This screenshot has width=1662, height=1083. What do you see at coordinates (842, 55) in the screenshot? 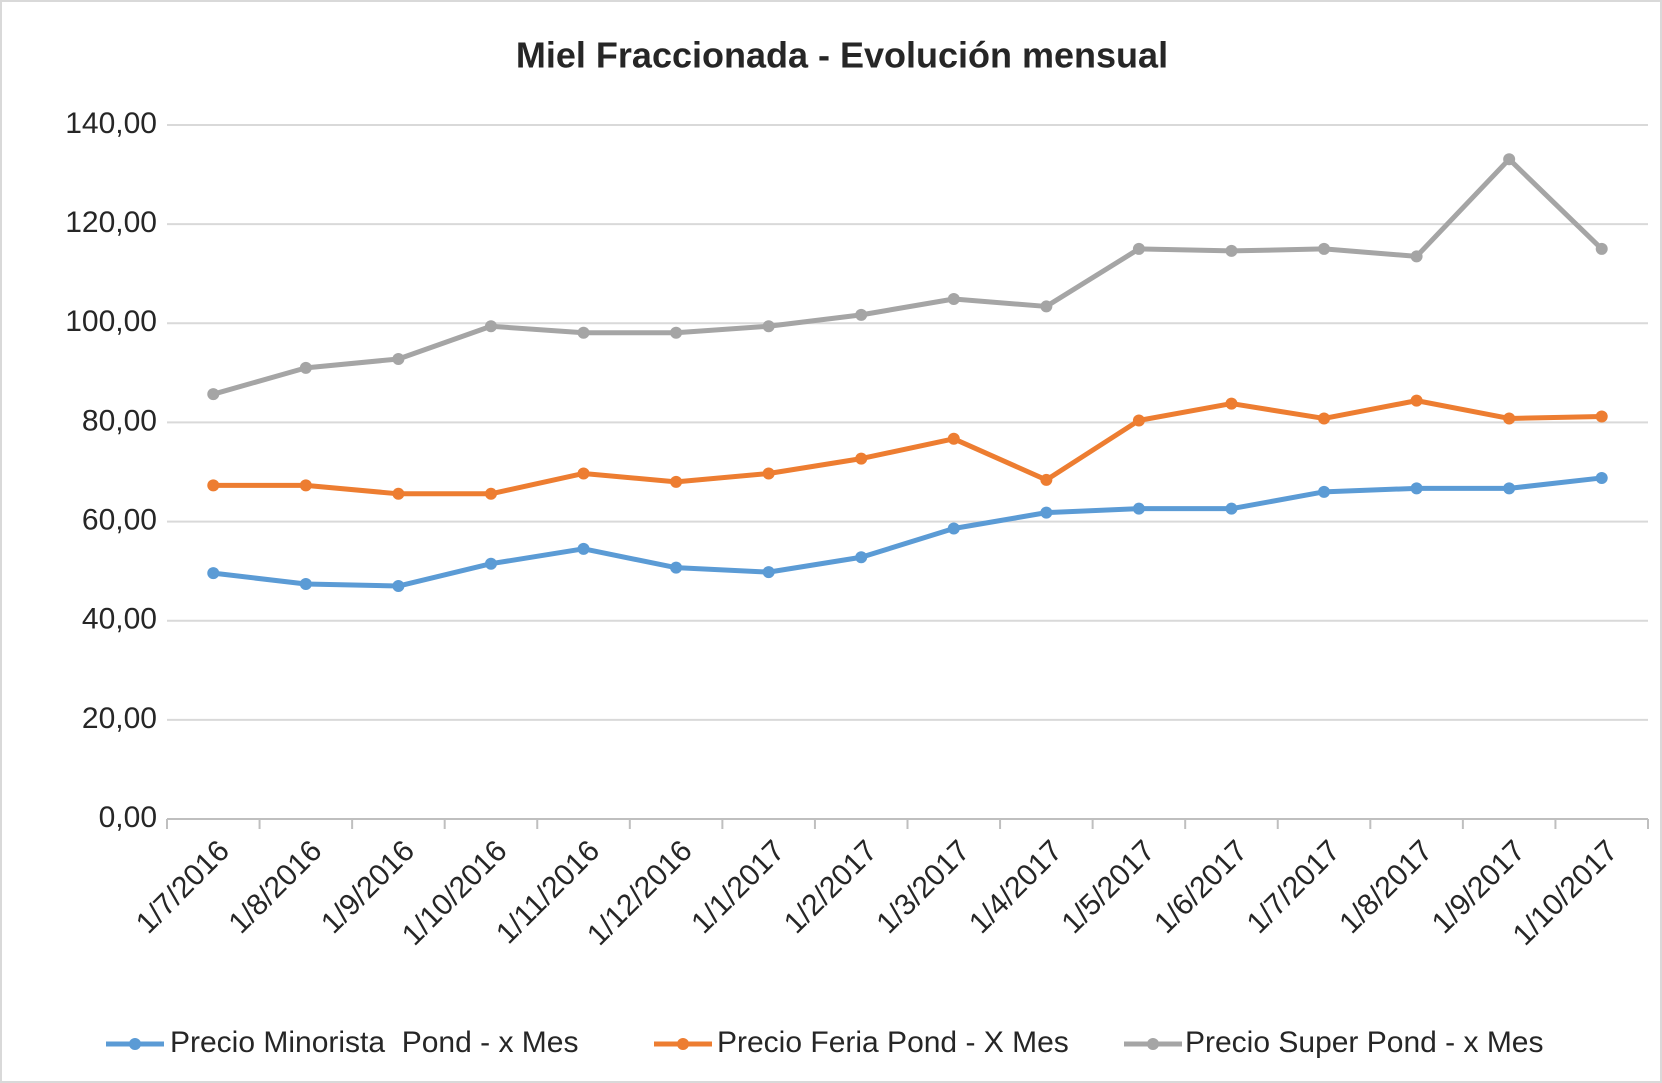
I see `chart-title: Miel Fraccionada - Evolución mensual` at bounding box center [842, 55].